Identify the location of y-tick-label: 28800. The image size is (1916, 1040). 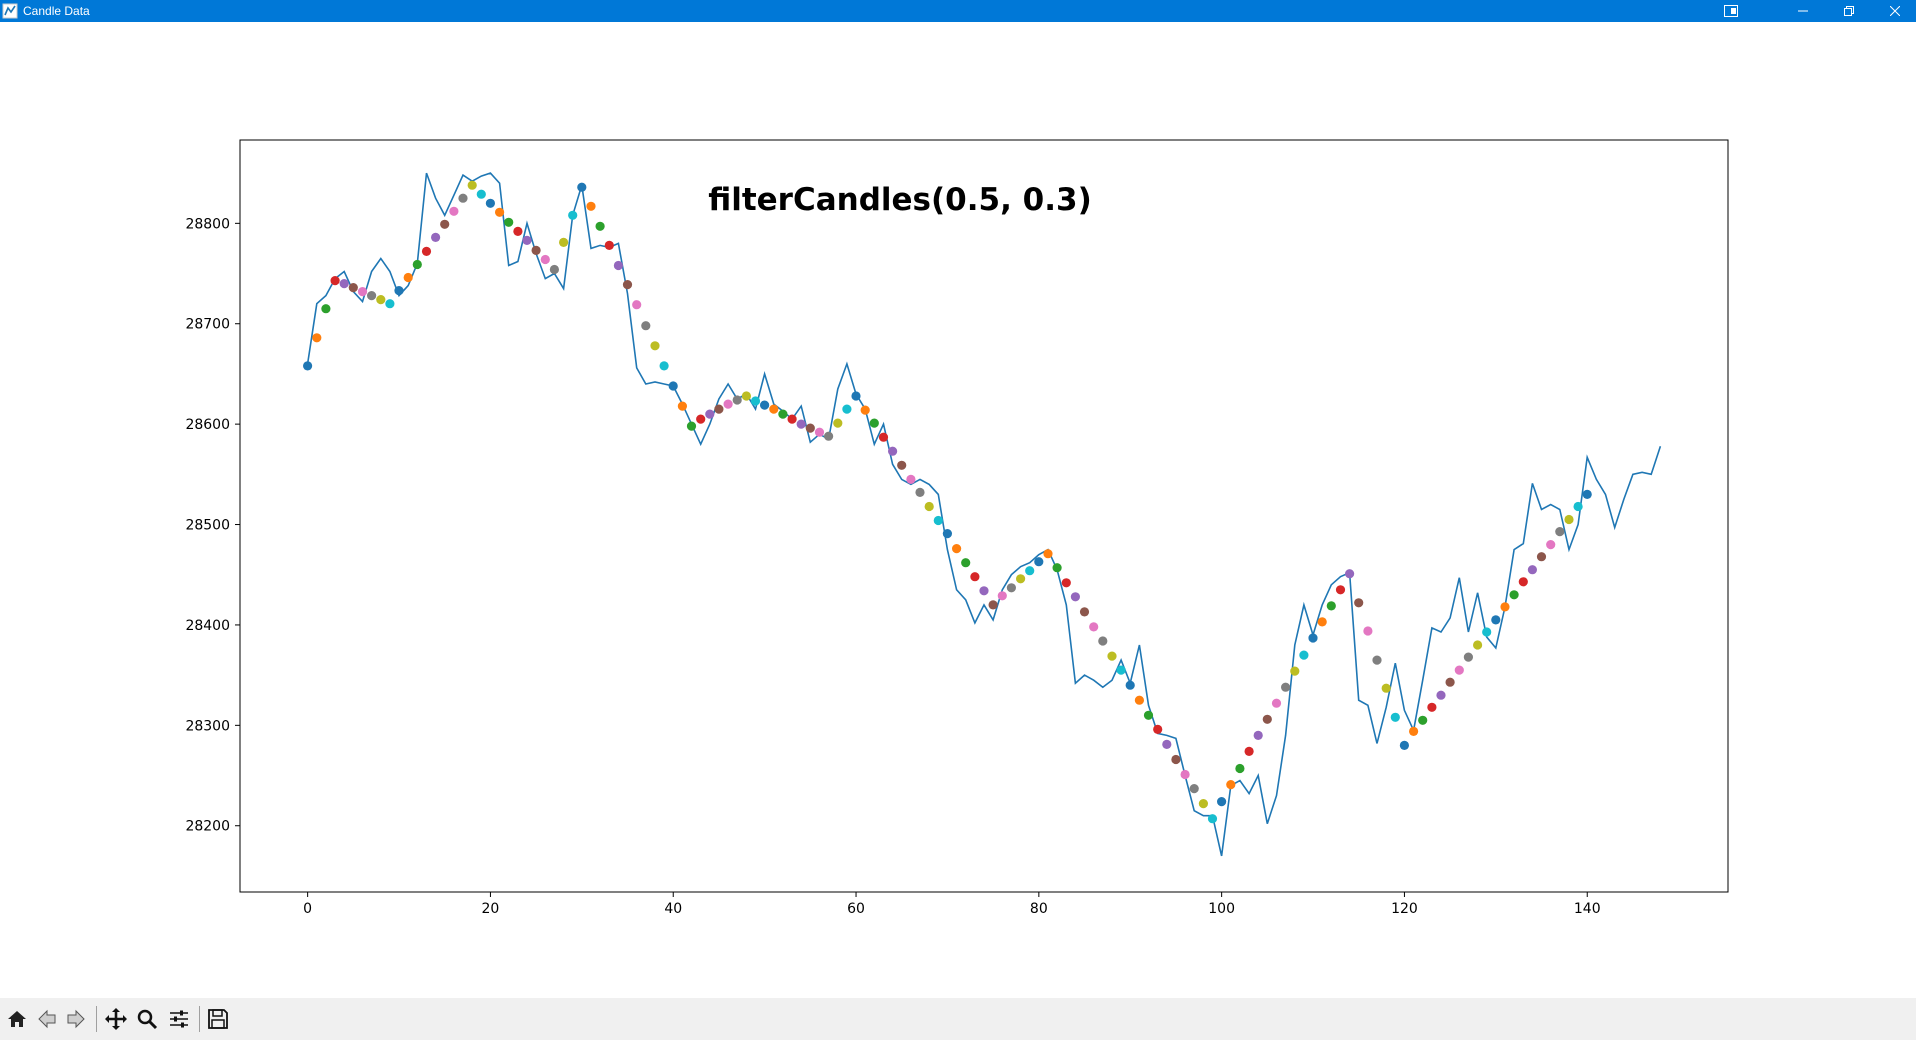
(207, 224).